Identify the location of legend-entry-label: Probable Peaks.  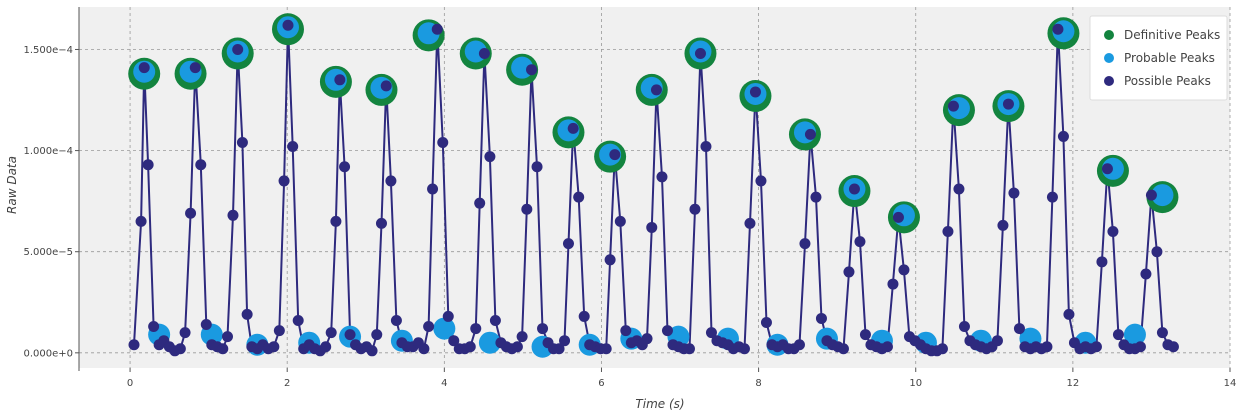
(1169, 58).